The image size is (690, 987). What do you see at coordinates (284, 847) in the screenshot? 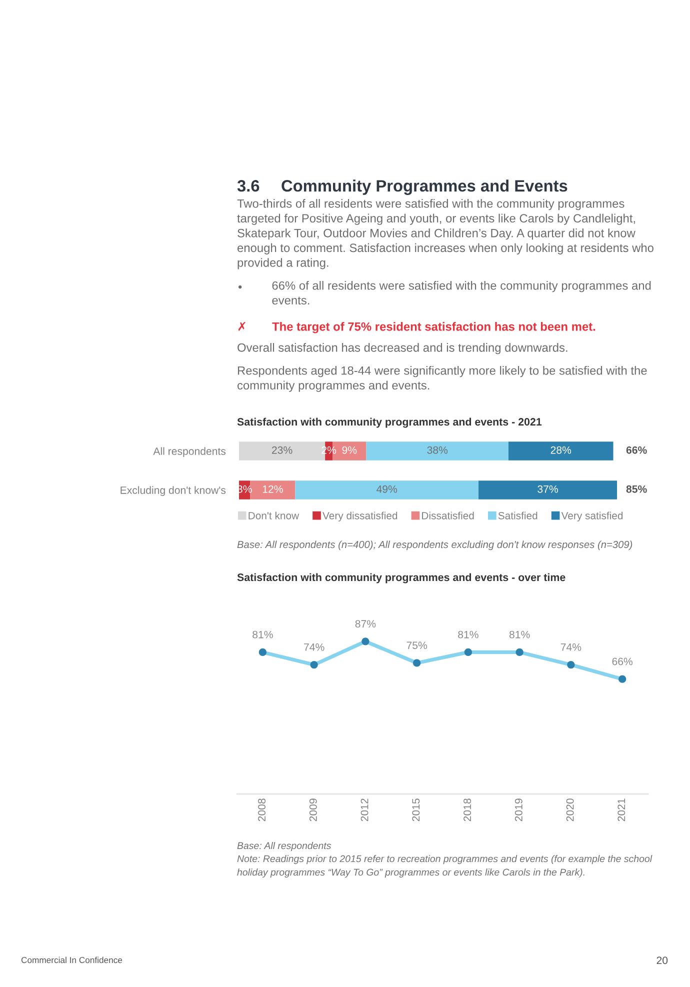
I see `text: Base: All respondents` at bounding box center [284, 847].